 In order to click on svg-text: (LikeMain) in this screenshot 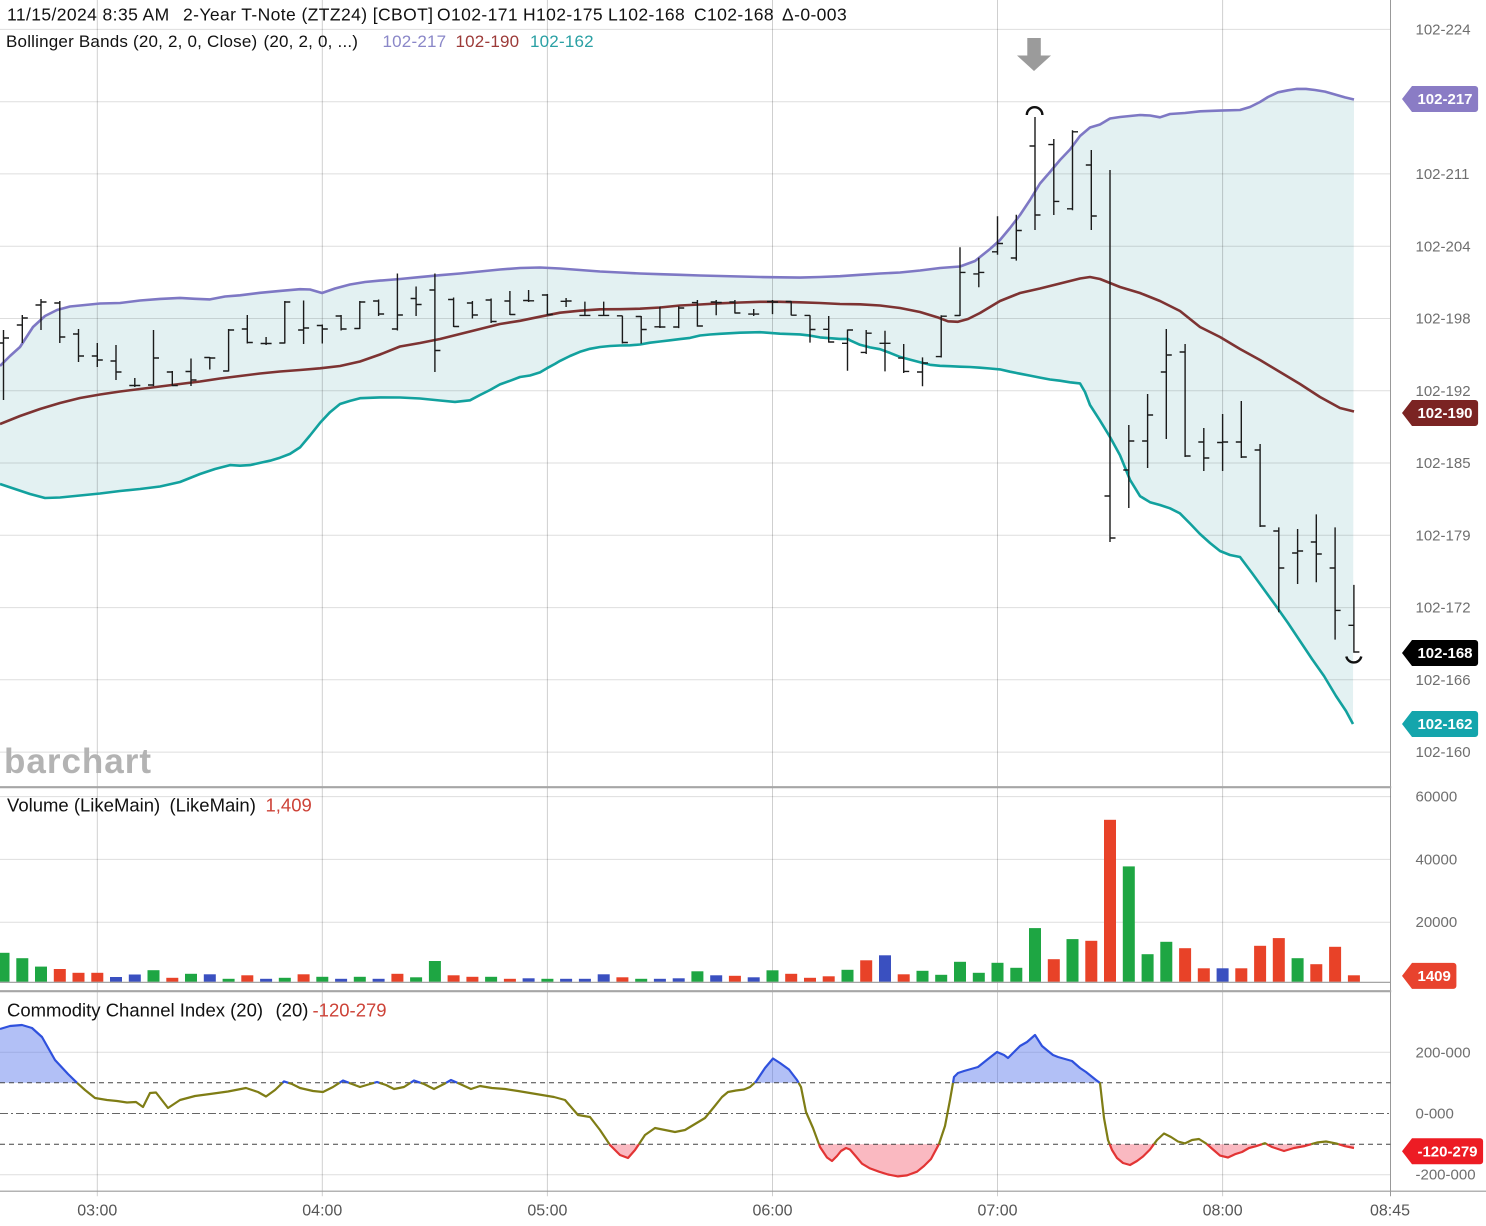, I will do `click(213, 805)`.